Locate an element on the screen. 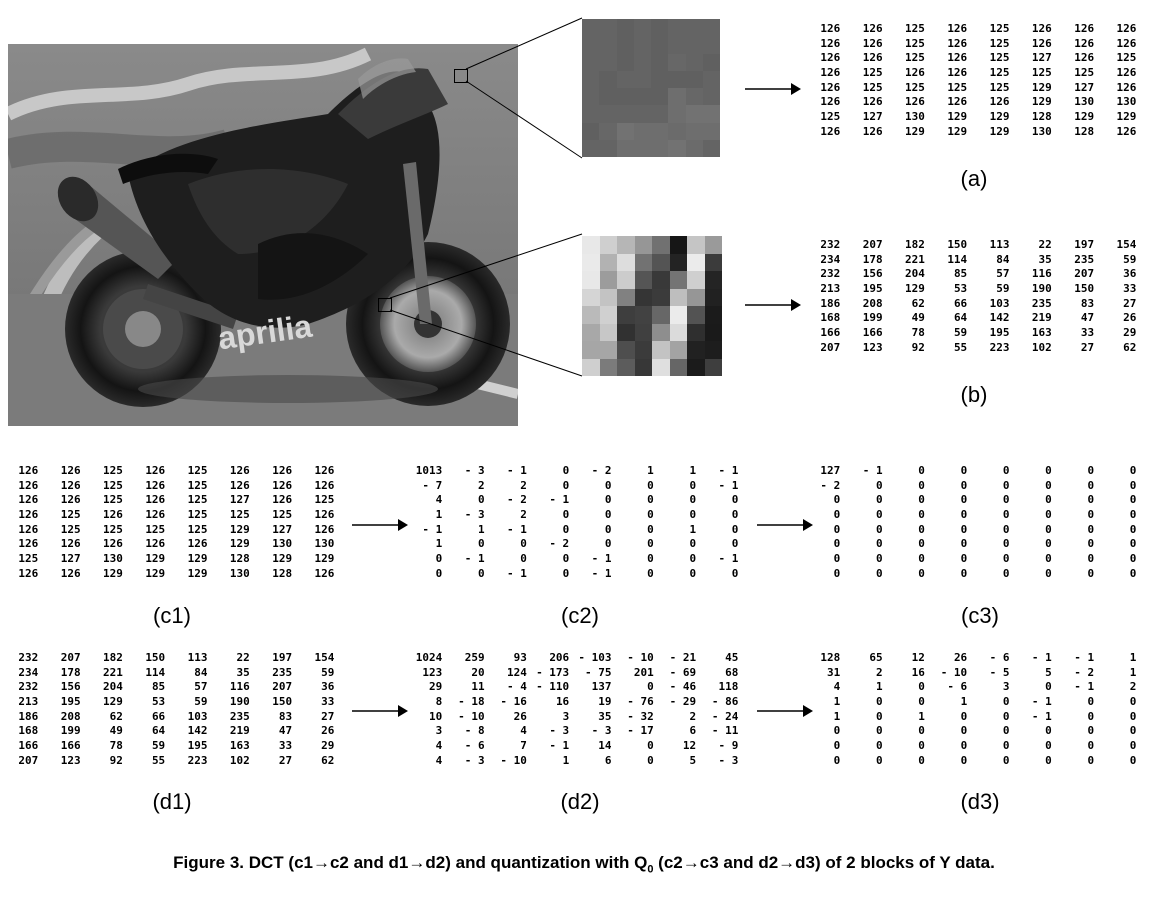 This screenshot has height=898, width=1168. matrix-cell: 4 is located at coordinates (523, 731).